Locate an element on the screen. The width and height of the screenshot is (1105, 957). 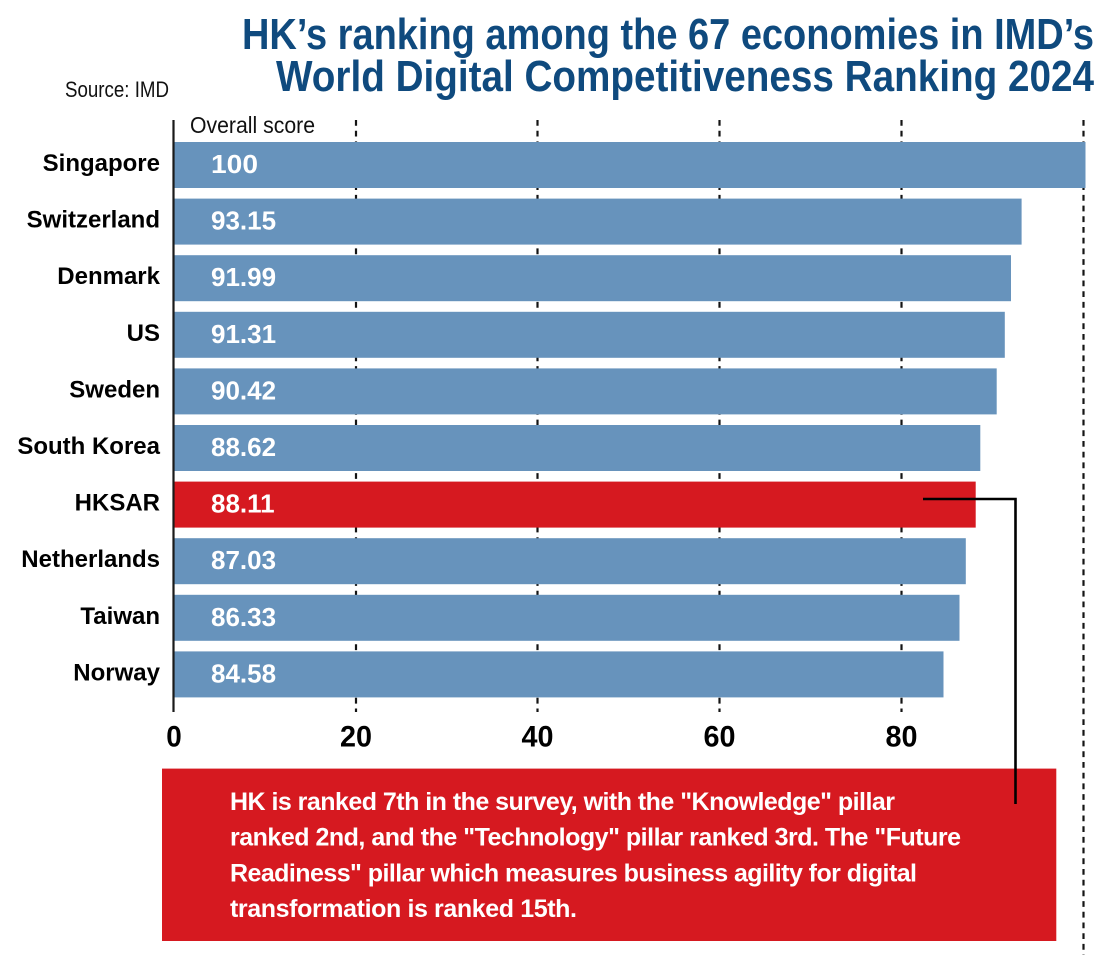
svg-text: transformation is ranked 15th. is located at coordinates (403, 909).